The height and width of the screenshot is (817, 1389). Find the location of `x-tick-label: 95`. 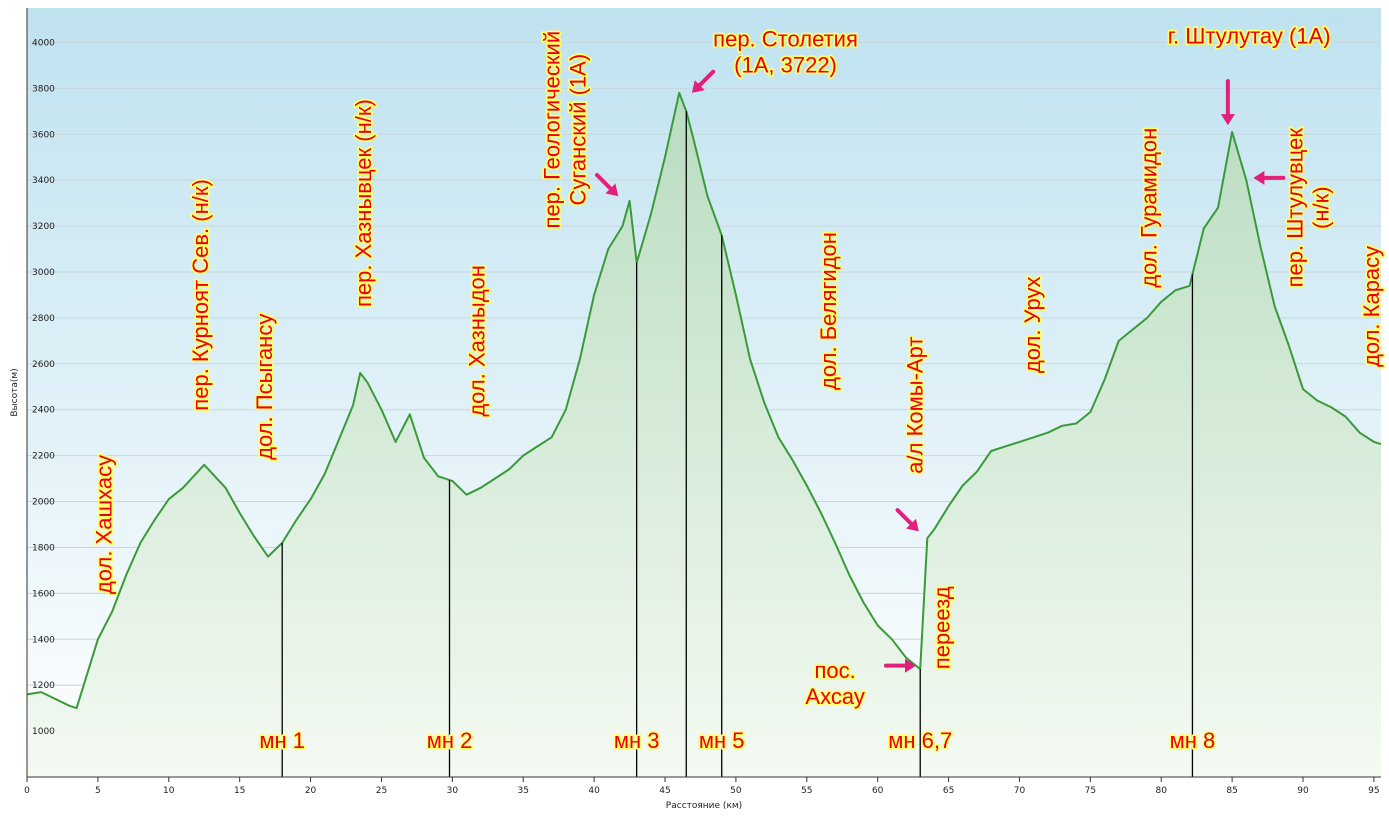

x-tick-label: 95 is located at coordinates (1373, 791).